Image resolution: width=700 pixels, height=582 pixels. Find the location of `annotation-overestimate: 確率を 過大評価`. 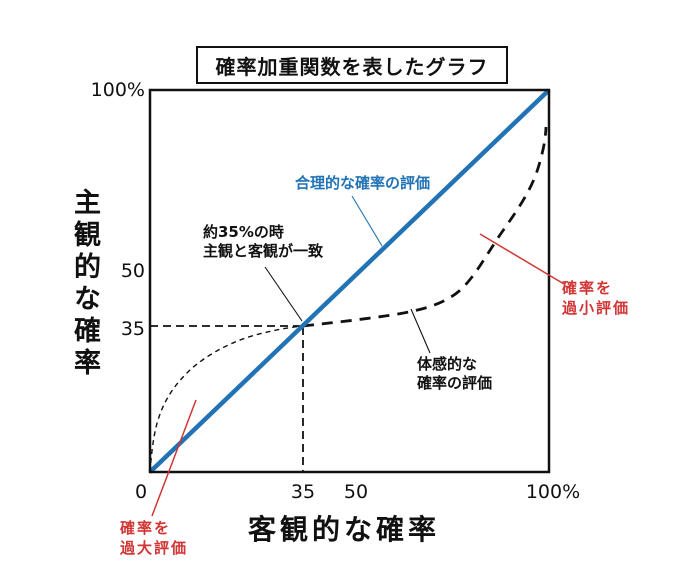

annotation-overestimate: 確率を 過大評価 is located at coordinates (154, 538).